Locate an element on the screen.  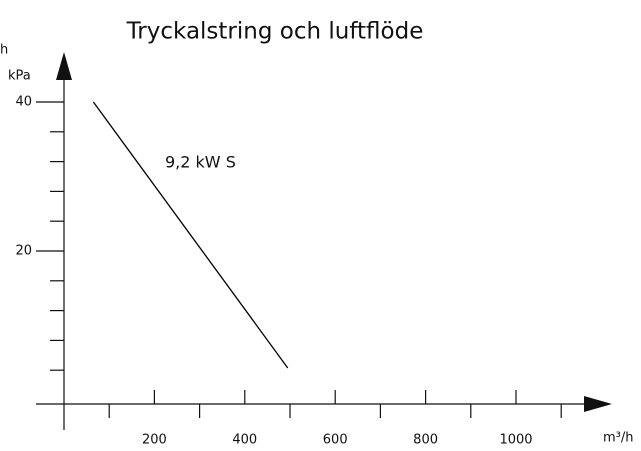
x-axis-arrow is located at coordinates (598, 404).